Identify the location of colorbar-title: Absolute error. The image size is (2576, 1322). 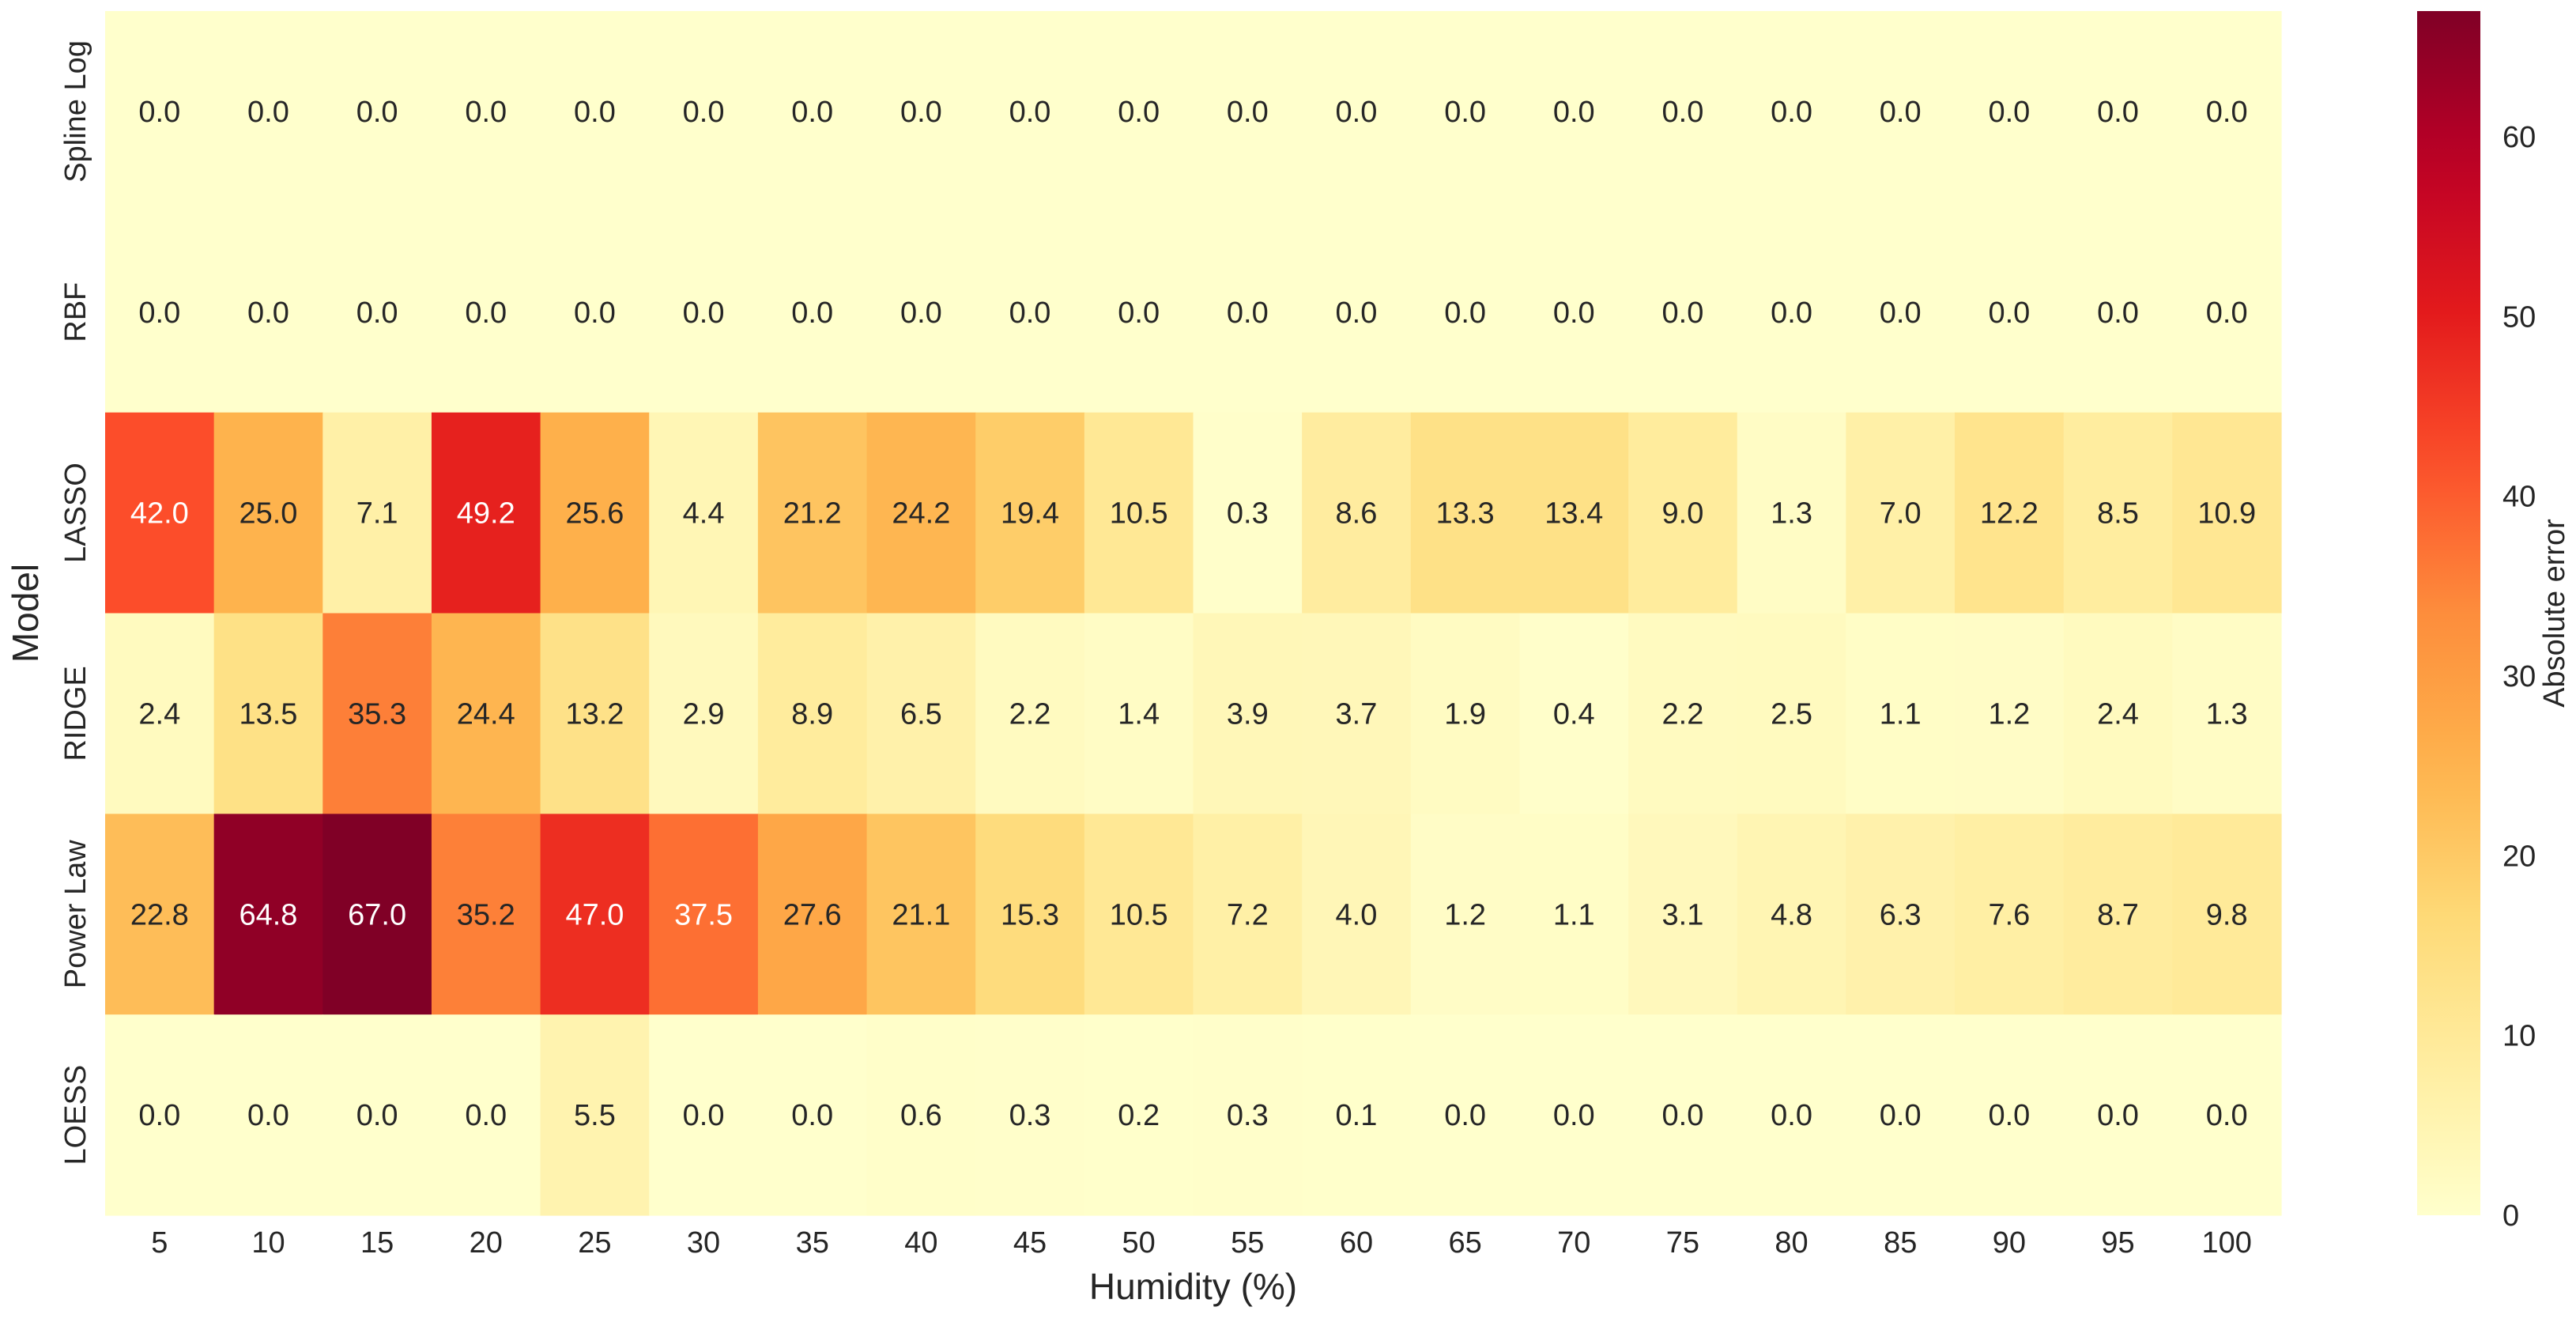
(2554, 613).